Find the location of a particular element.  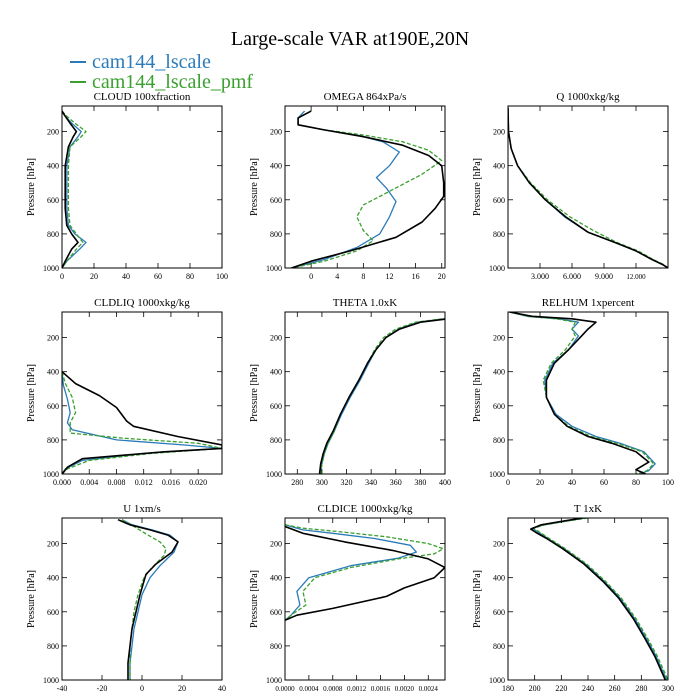

x-tick-label: 0.0008 is located at coordinates (333, 689).